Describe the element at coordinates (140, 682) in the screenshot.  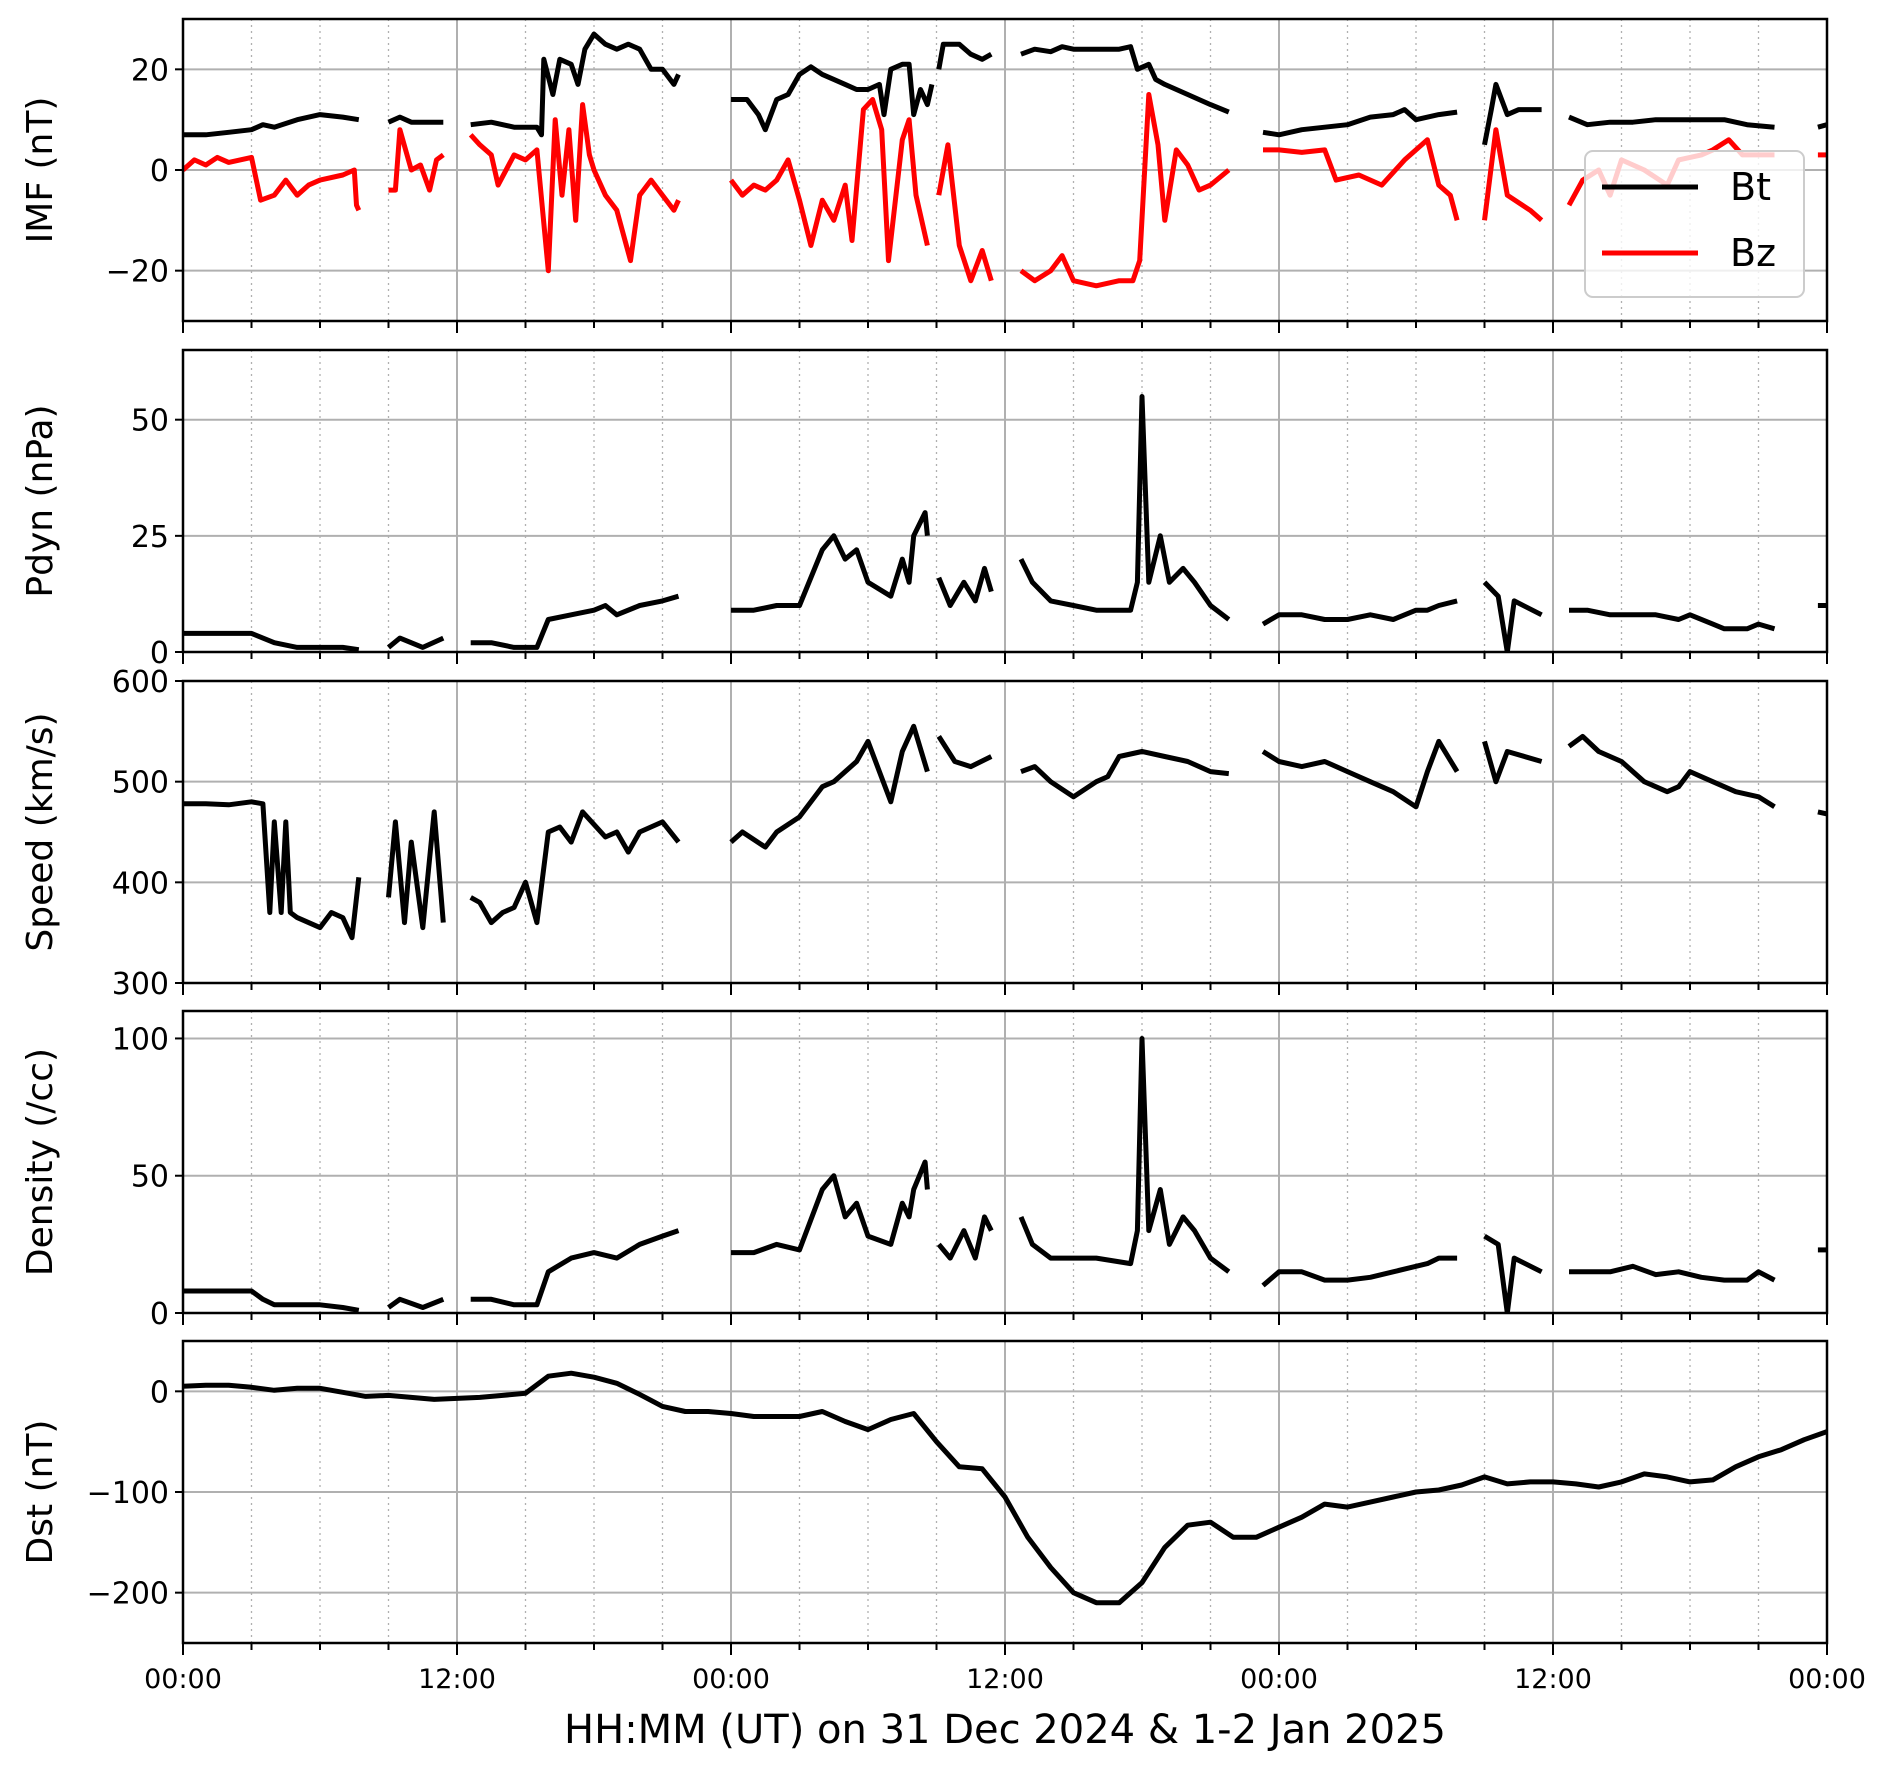
I see `y-tick-label: 600` at that location.